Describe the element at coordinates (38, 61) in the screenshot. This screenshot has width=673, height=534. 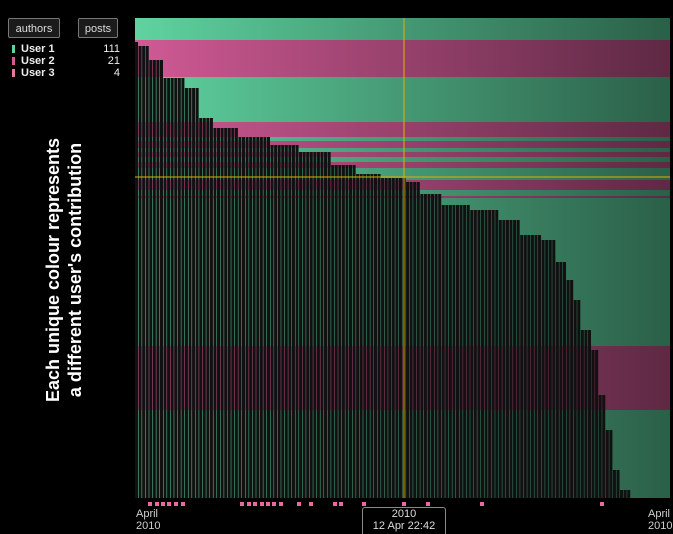
I see `legend-name: User 2` at that location.